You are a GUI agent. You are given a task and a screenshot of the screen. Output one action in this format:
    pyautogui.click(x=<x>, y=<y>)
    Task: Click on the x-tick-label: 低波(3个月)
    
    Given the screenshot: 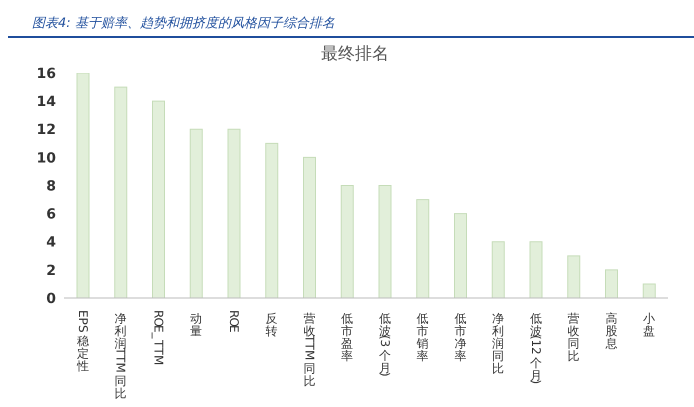 What is the action you would take?
    pyautogui.click(x=385, y=344)
    